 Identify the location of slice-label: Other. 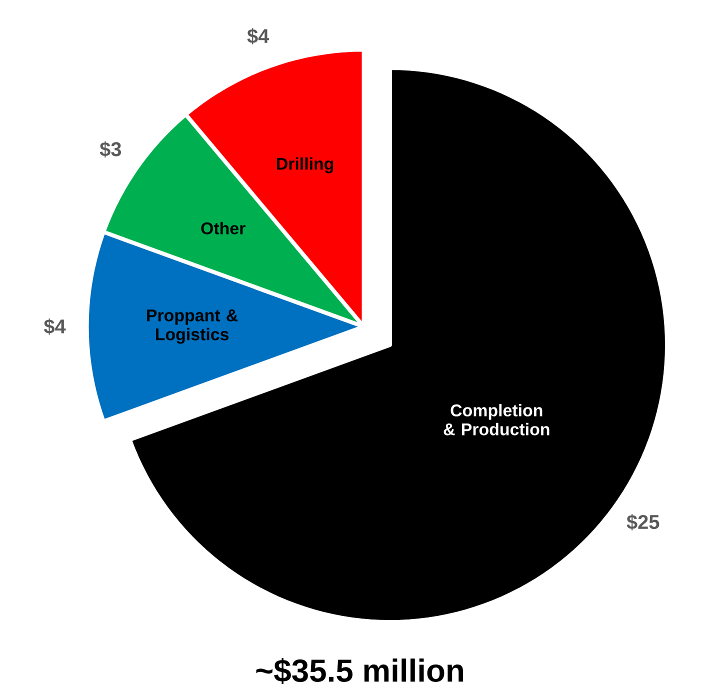
(223, 228).